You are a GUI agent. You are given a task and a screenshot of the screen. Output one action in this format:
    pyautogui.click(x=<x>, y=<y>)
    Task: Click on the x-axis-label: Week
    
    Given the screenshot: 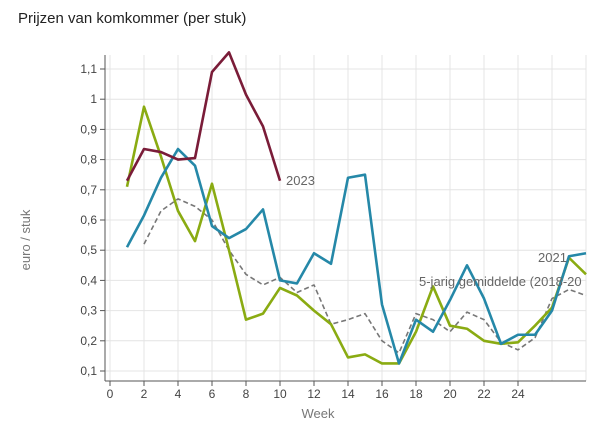 What is the action you would take?
    pyautogui.click(x=318, y=413)
    